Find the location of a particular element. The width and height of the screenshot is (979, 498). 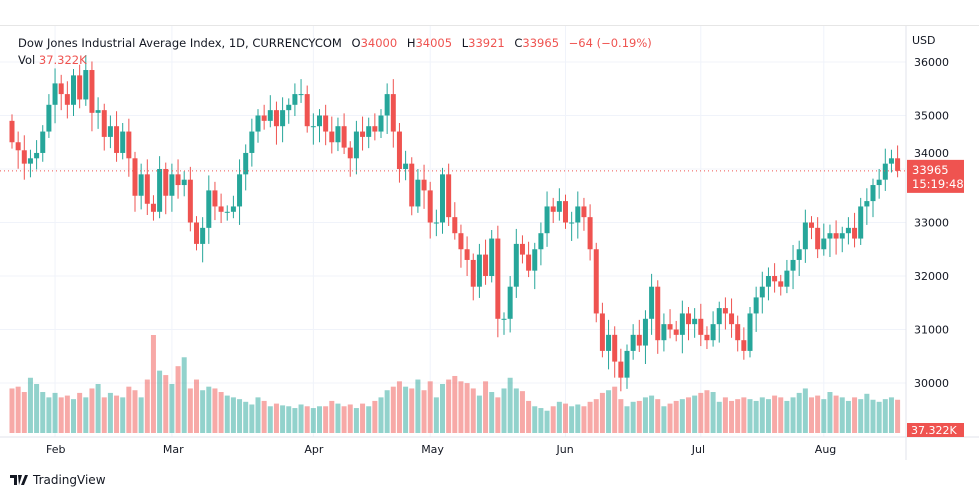

x-tick-label: Aug is located at coordinates (825, 449).